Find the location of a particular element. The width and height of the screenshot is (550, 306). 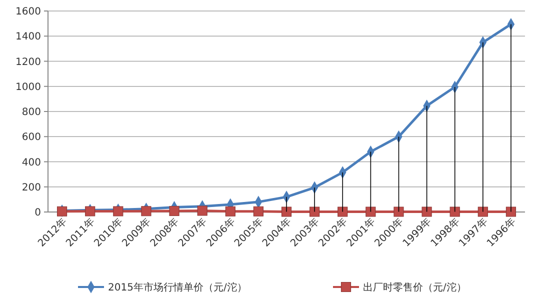

y-tick-label: 1400 is located at coordinates (28, 37).